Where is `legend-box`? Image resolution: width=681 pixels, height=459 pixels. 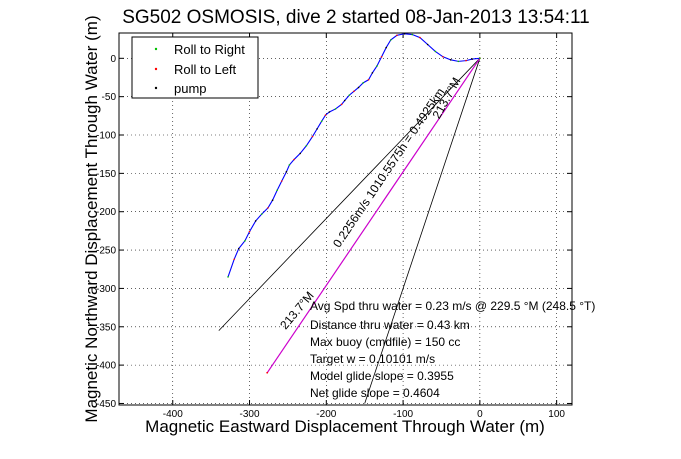
legend-box is located at coordinates (195, 67).